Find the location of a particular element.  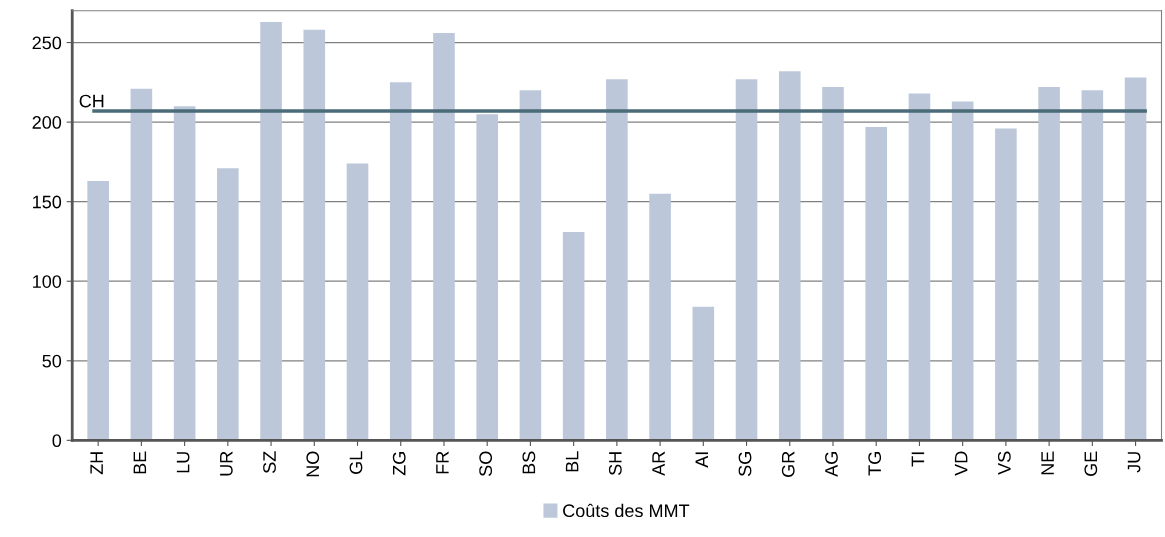

x-tick-label: JU is located at coordinates (1134, 462).